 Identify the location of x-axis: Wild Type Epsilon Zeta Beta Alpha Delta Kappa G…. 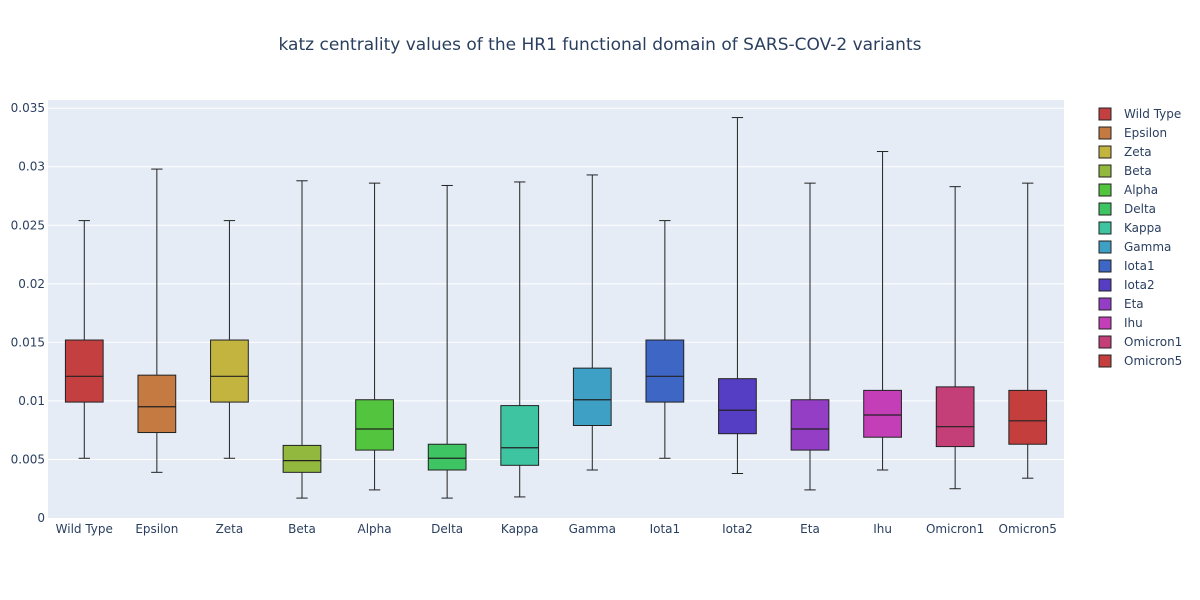
(556, 529).